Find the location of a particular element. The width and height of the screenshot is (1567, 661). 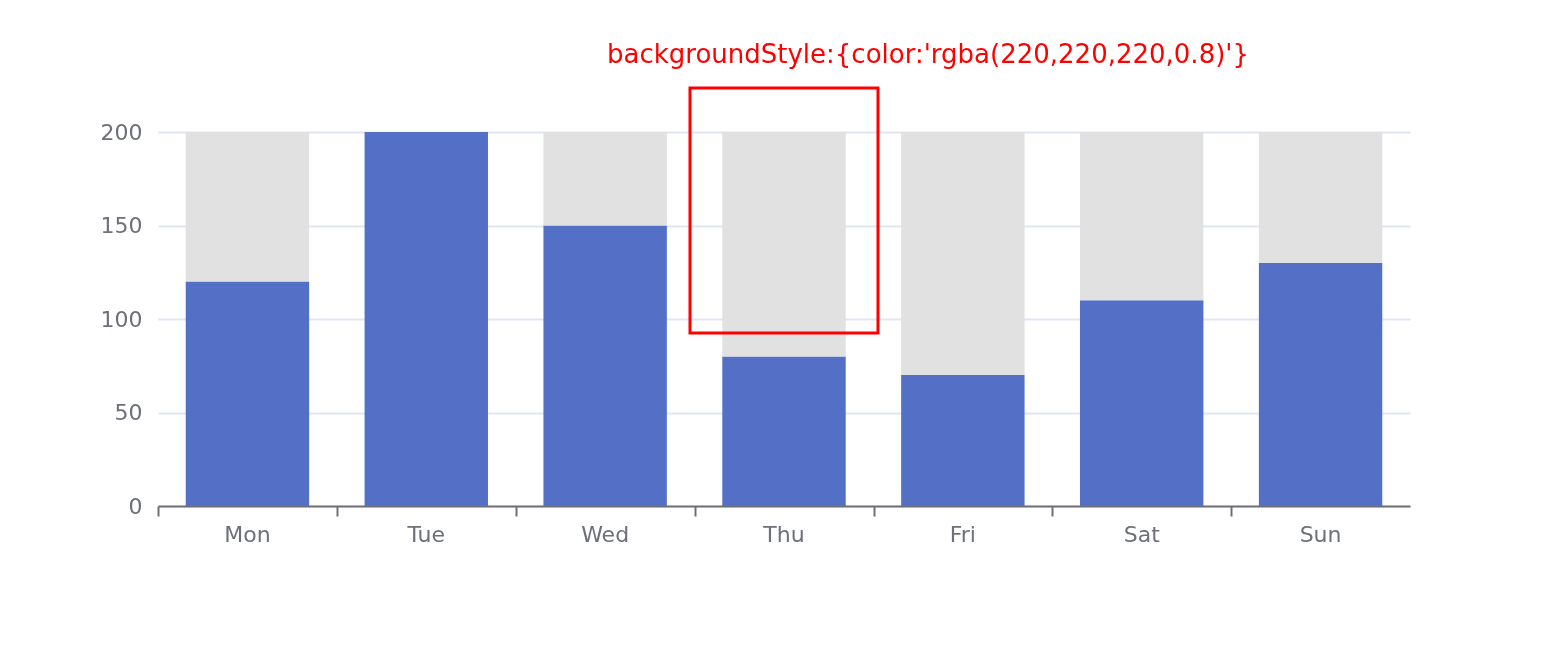

y-tick-label: 0 is located at coordinates (135, 506).